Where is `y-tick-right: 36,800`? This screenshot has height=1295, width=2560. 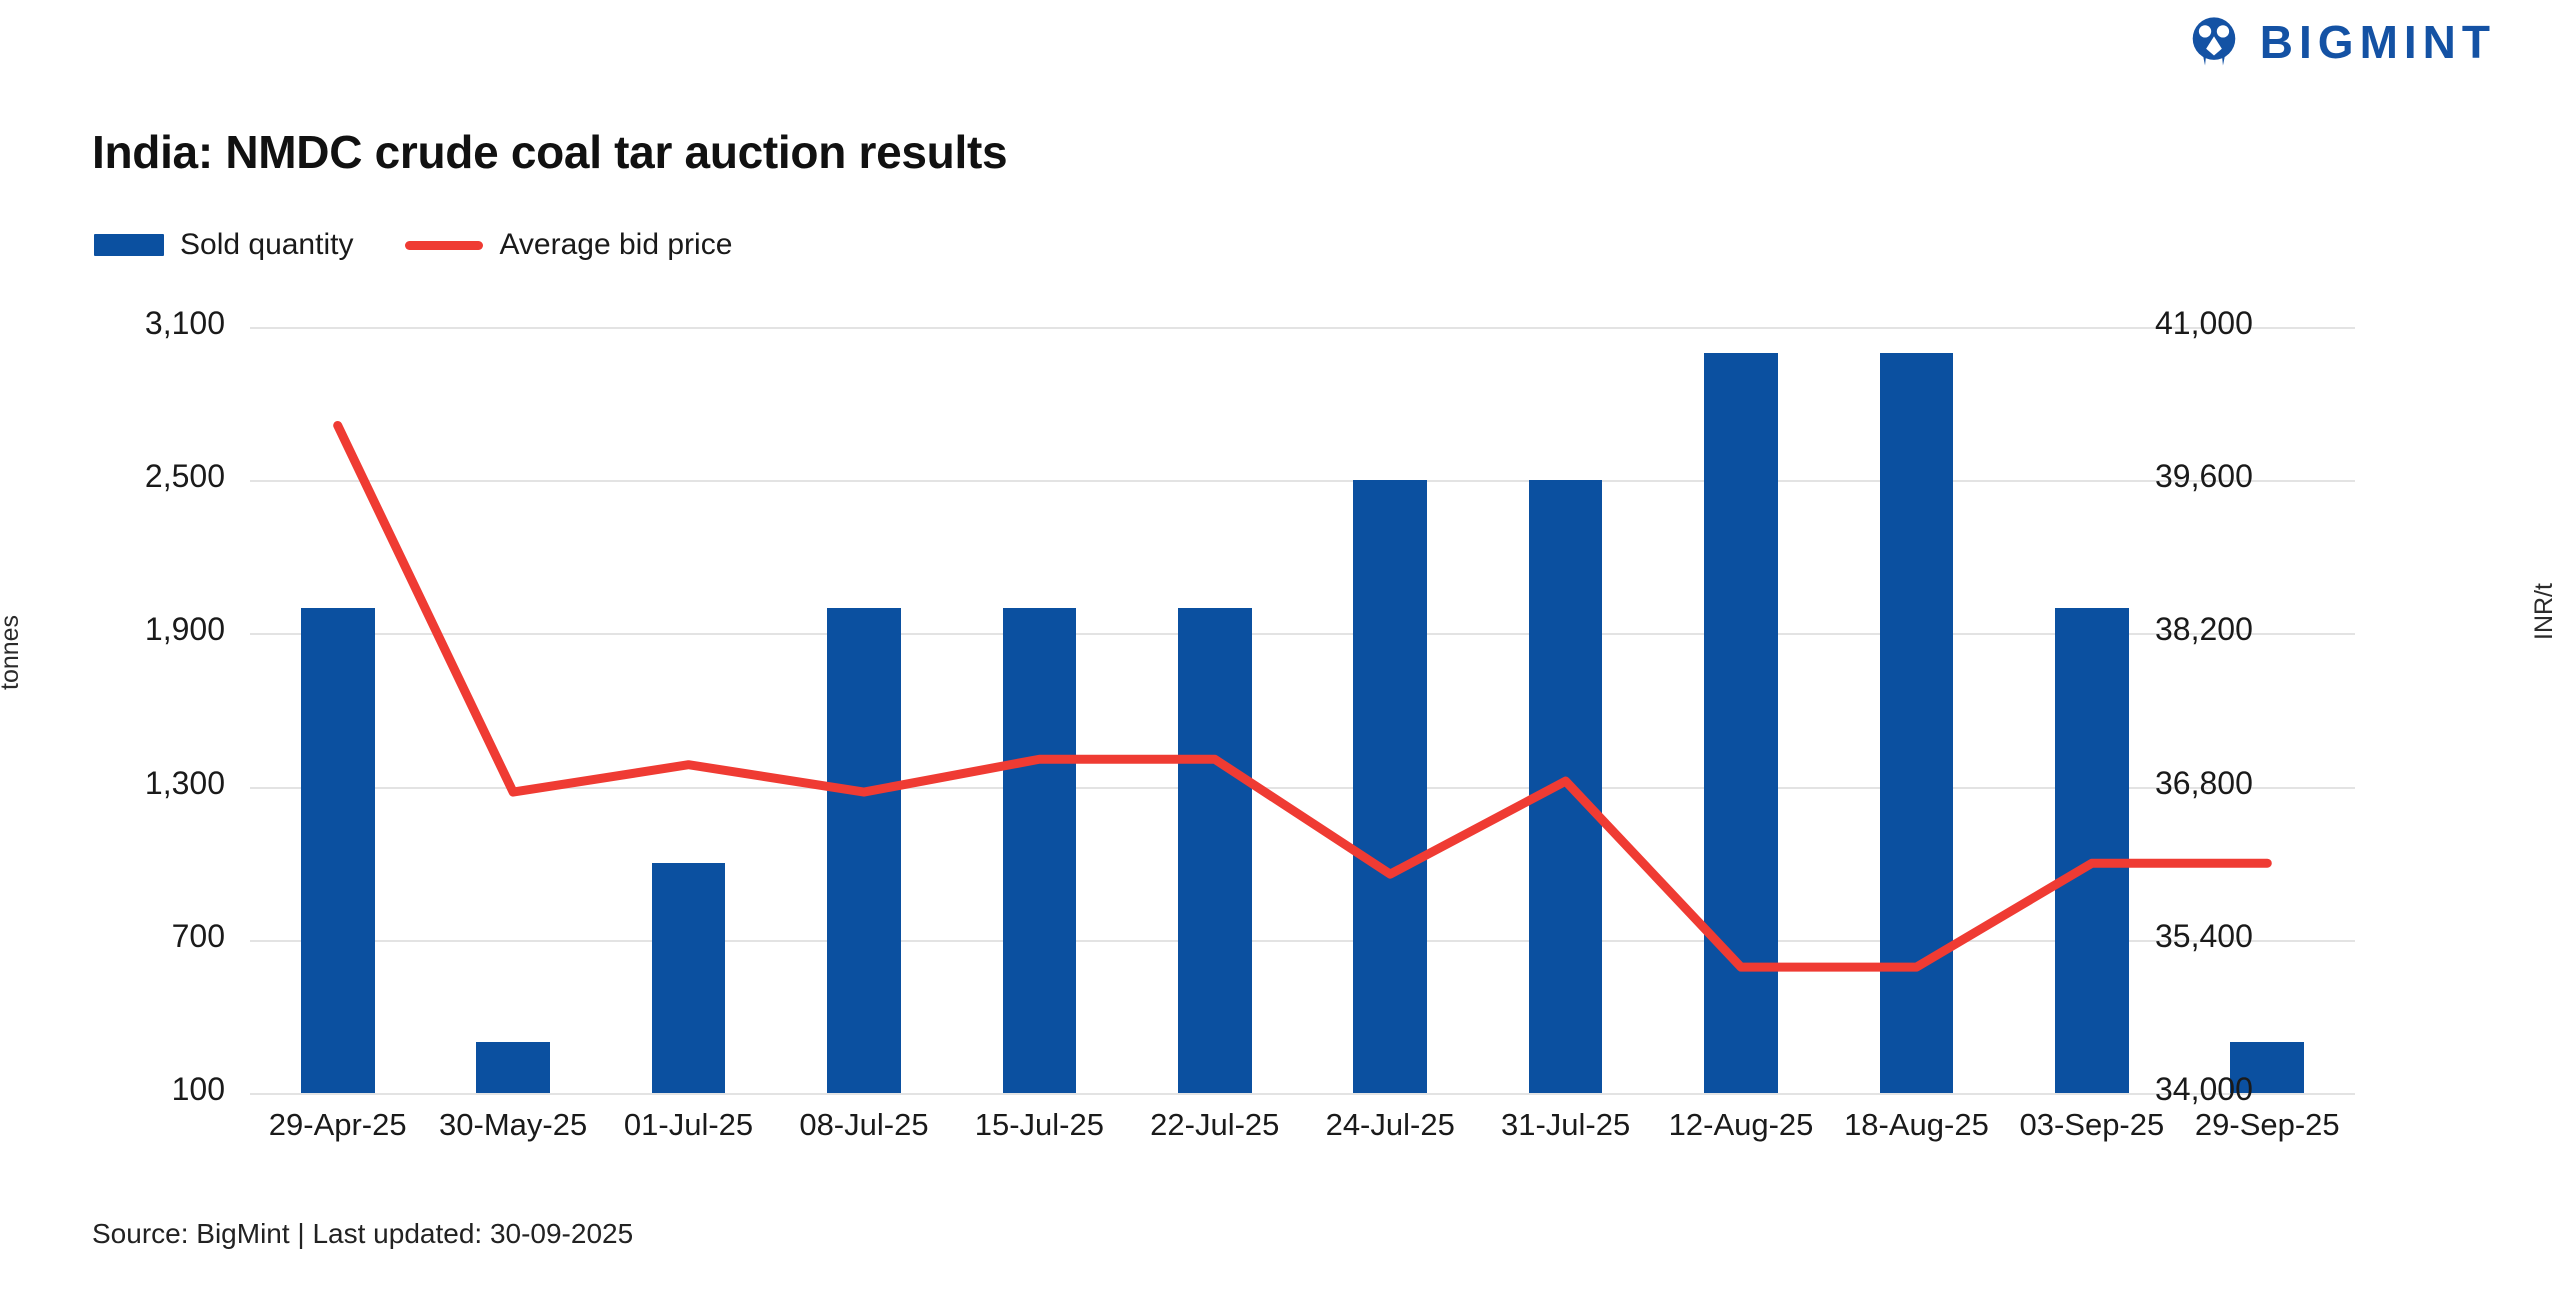 y-tick-right: 36,800 is located at coordinates (2204, 782).